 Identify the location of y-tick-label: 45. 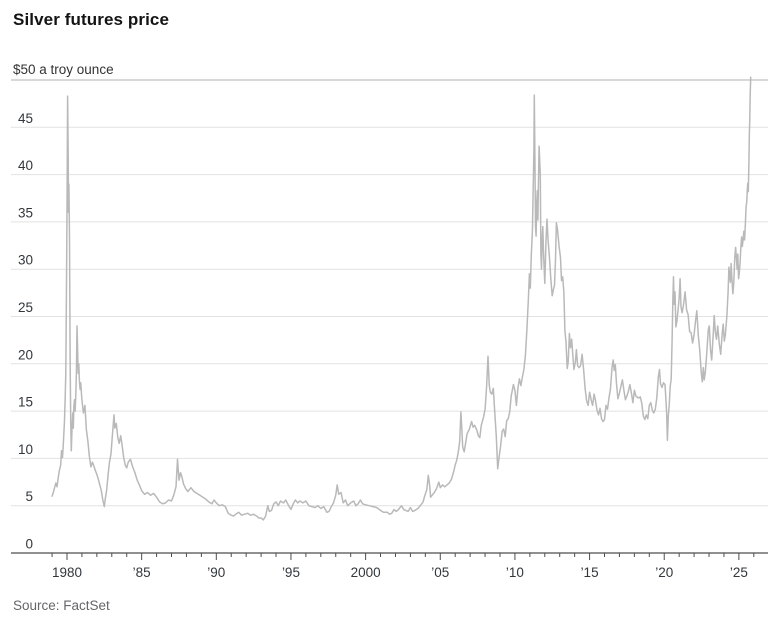
(25, 118).